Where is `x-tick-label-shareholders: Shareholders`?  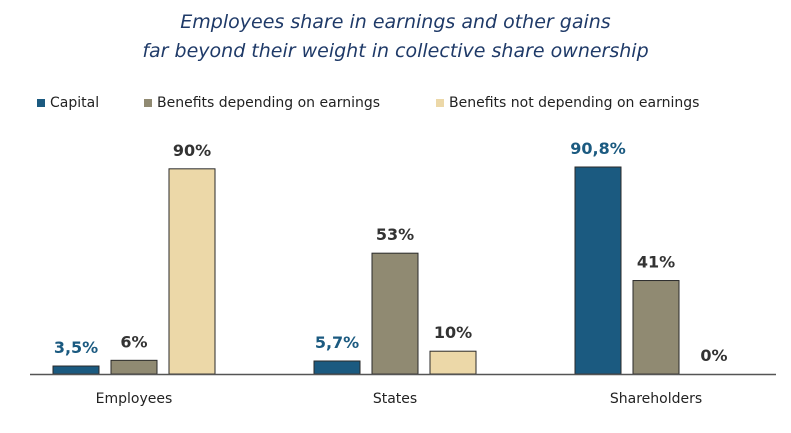
x-tick-label-shareholders: Shareholders is located at coordinates (656, 399).